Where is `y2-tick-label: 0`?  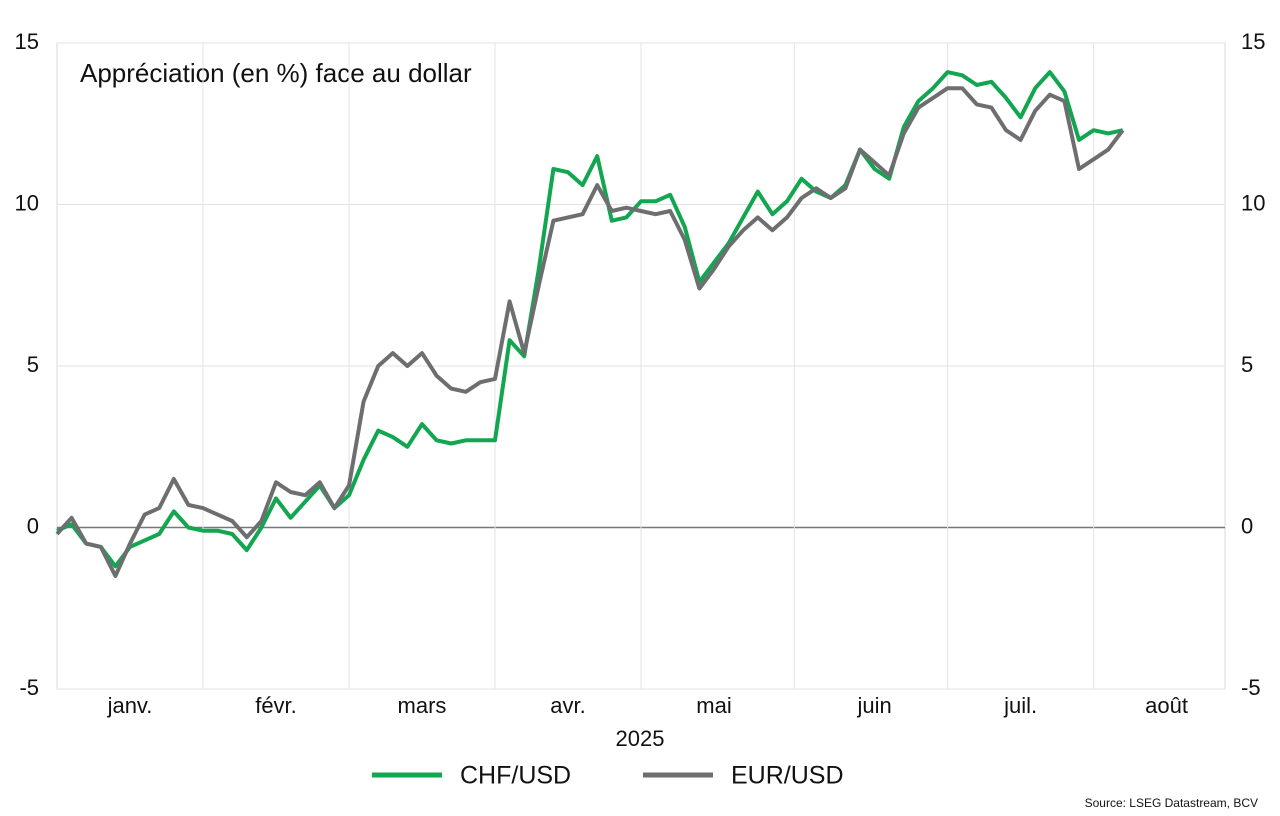 y2-tick-label: 0 is located at coordinates (1247, 525).